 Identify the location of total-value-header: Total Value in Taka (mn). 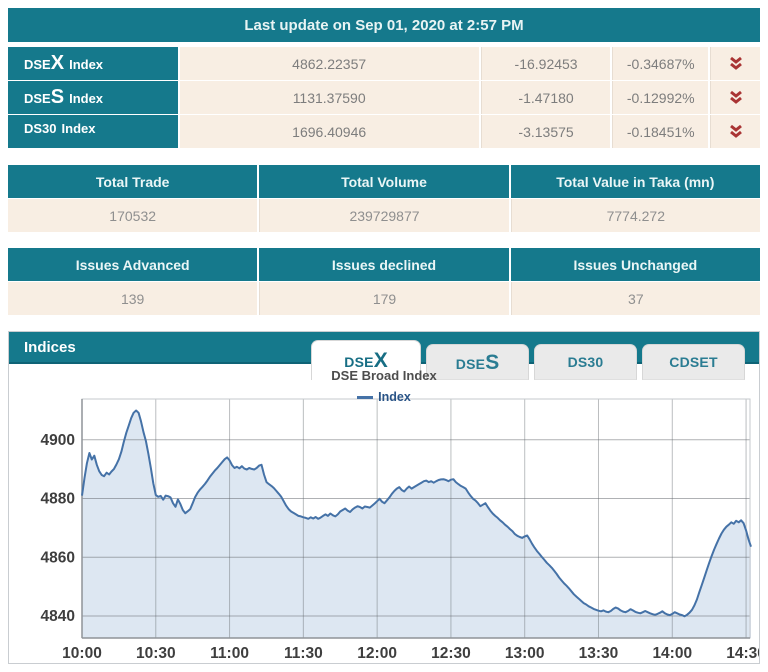
(635, 181).